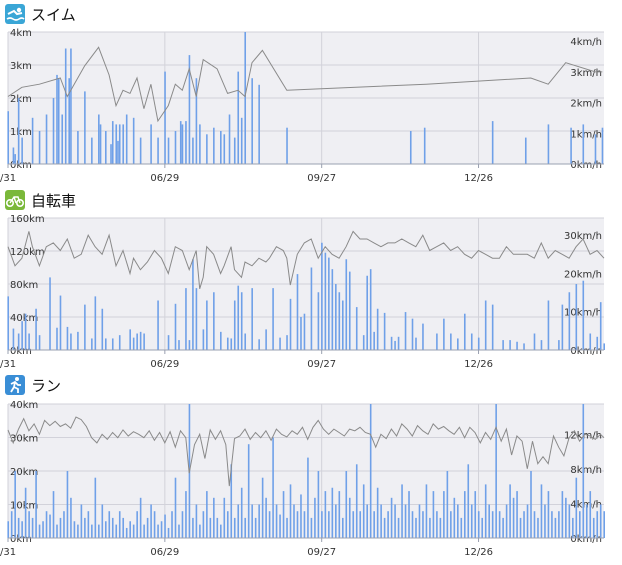  I want to click on right-tick-label: 1km/h, so click(586, 134).